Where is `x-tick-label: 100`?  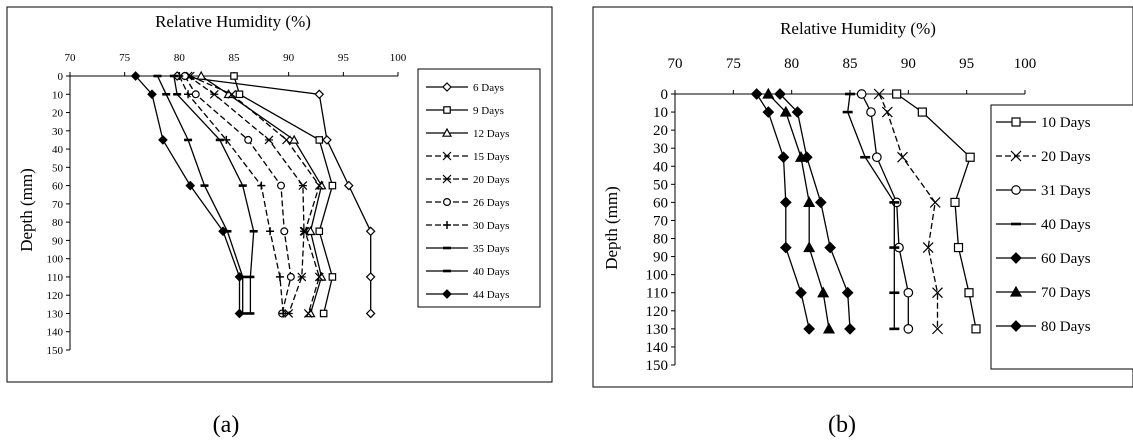
x-tick-label: 100 is located at coordinates (398, 58).